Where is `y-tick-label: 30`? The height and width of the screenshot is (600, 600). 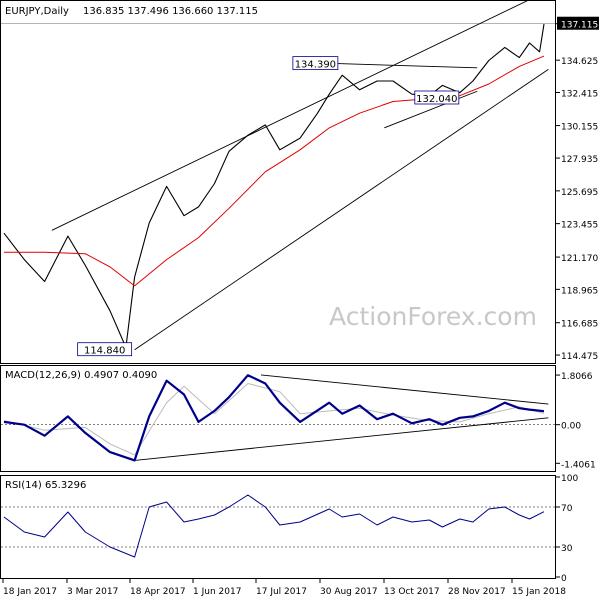 y-tick-label: 30 is located at coordinates (567, 549).